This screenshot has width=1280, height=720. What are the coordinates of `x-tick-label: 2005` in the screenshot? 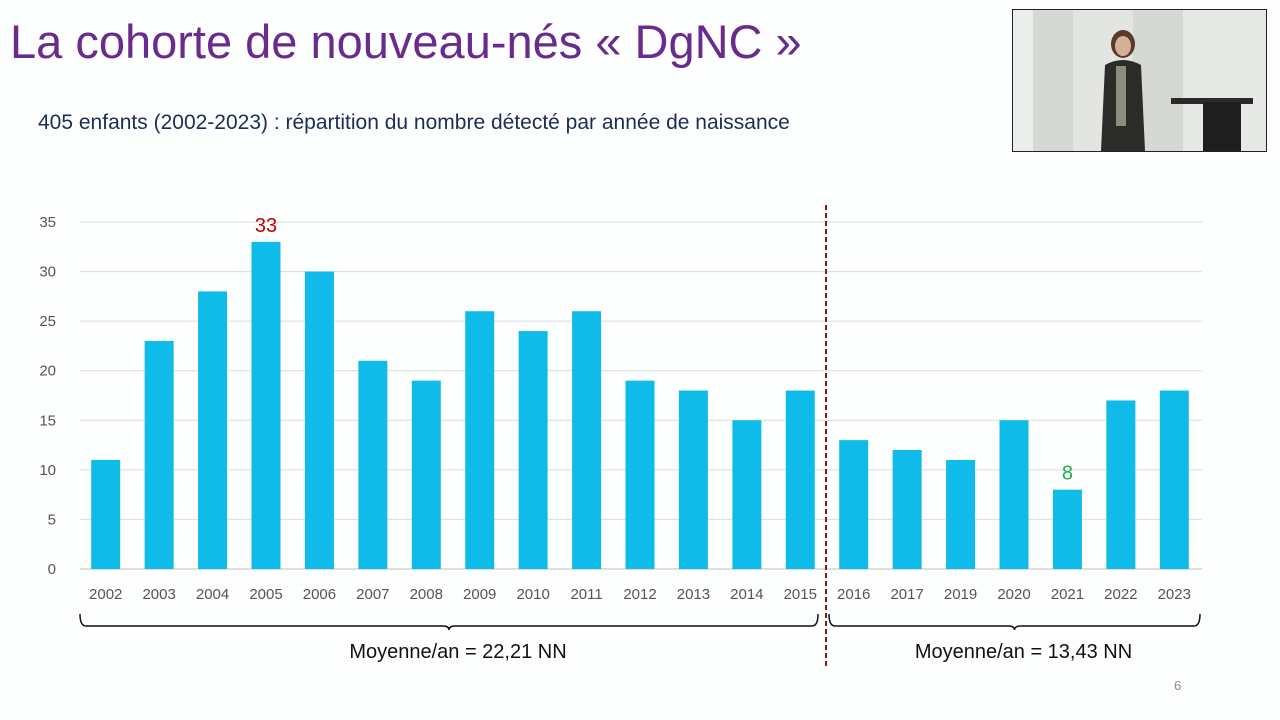 It's located at (265, 594).